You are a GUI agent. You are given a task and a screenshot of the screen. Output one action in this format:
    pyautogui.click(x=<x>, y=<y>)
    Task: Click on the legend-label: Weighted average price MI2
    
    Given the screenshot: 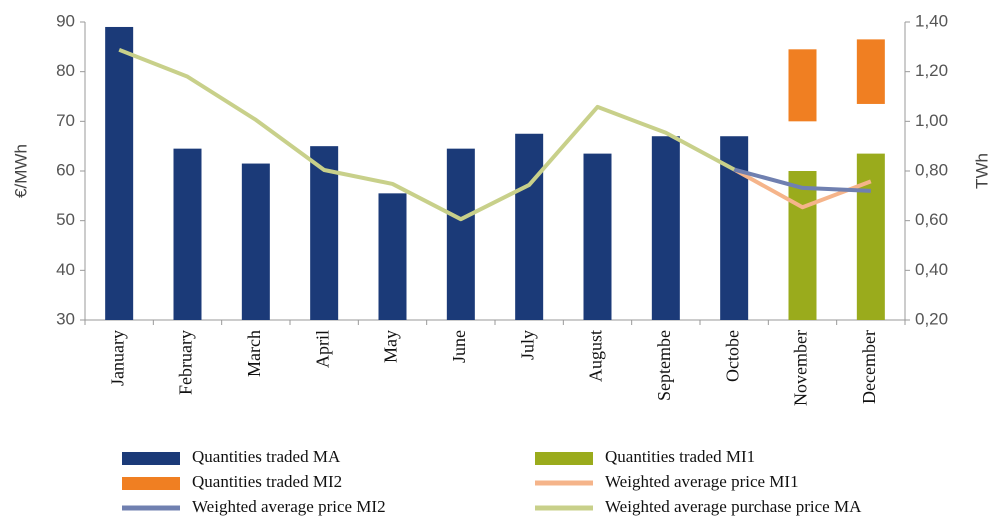 What is the action you would take?
    pyautogui.click(x=289, y=506)
    